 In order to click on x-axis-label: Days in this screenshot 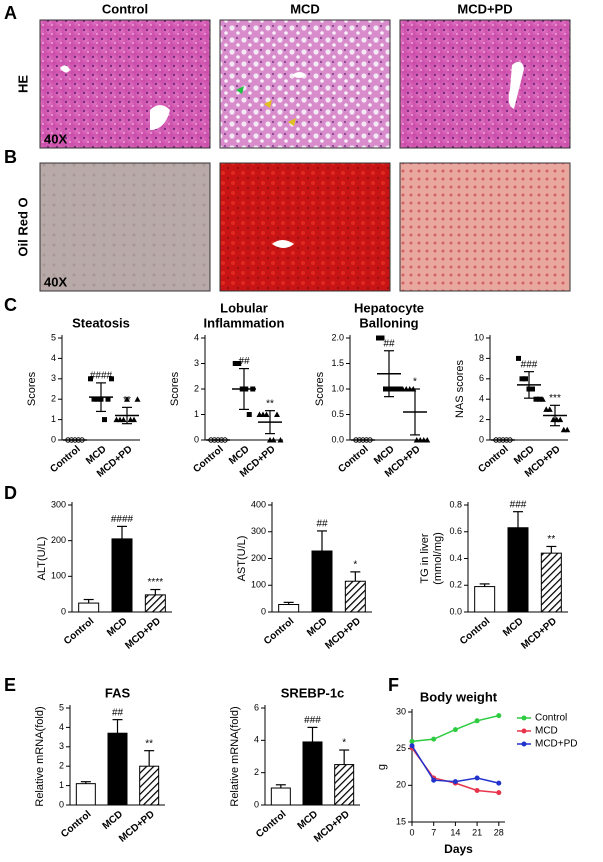, I will do `click(458, 849)`.